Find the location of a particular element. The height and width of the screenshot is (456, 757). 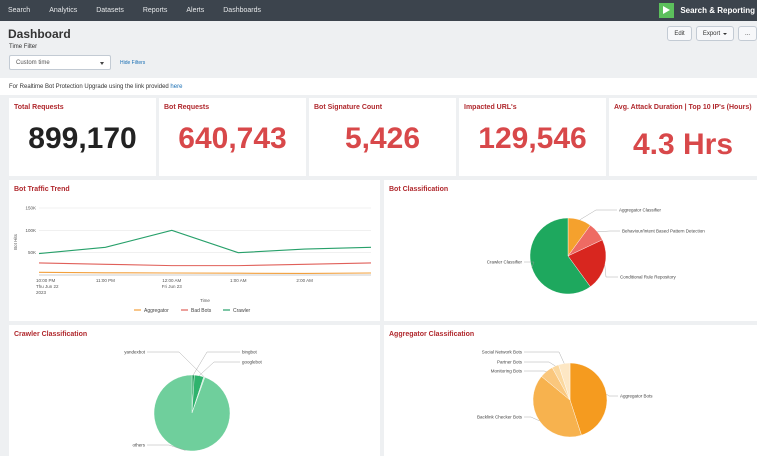

app-logo-icon is located at coordinates (667, 10).